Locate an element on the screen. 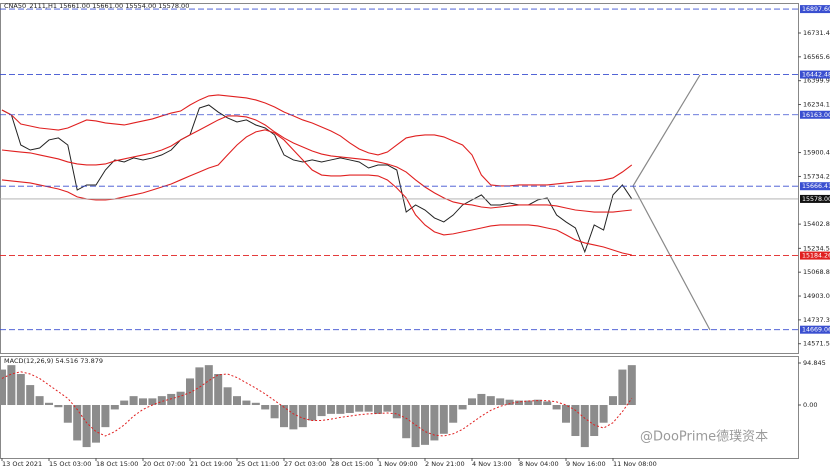  y-tick-label: 14571.55 is located at coordinates (816, 344).